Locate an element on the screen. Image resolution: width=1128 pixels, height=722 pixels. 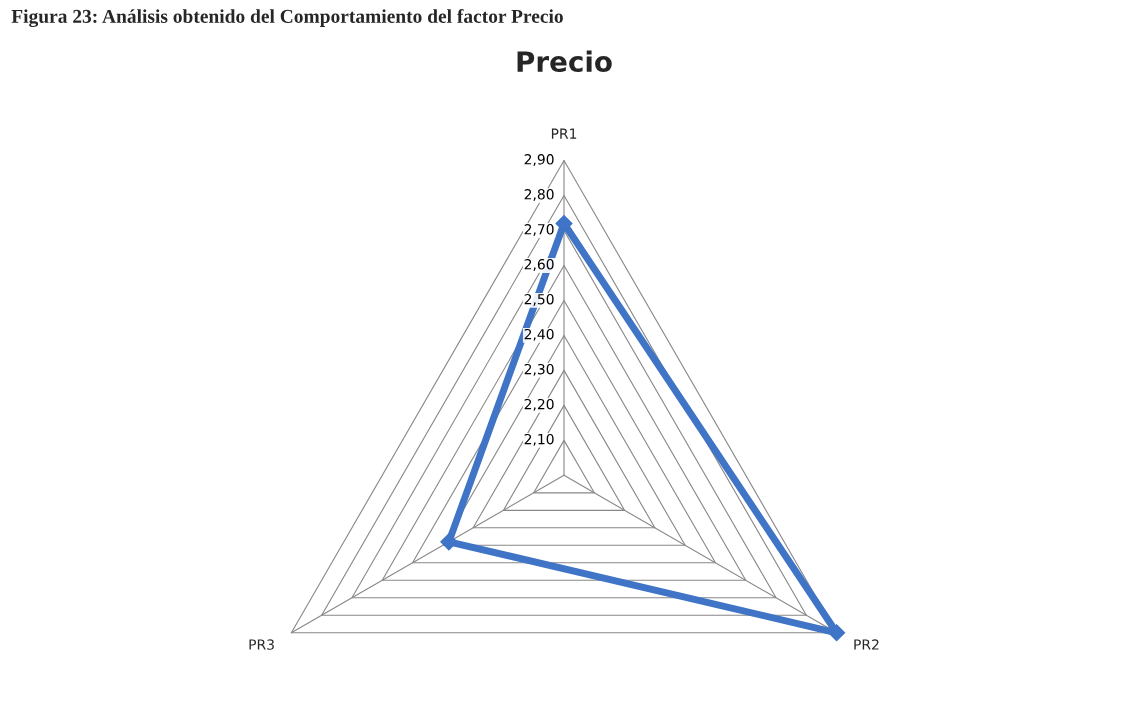
y-tick-label: 2,70 is located at coordinates (539, 230).